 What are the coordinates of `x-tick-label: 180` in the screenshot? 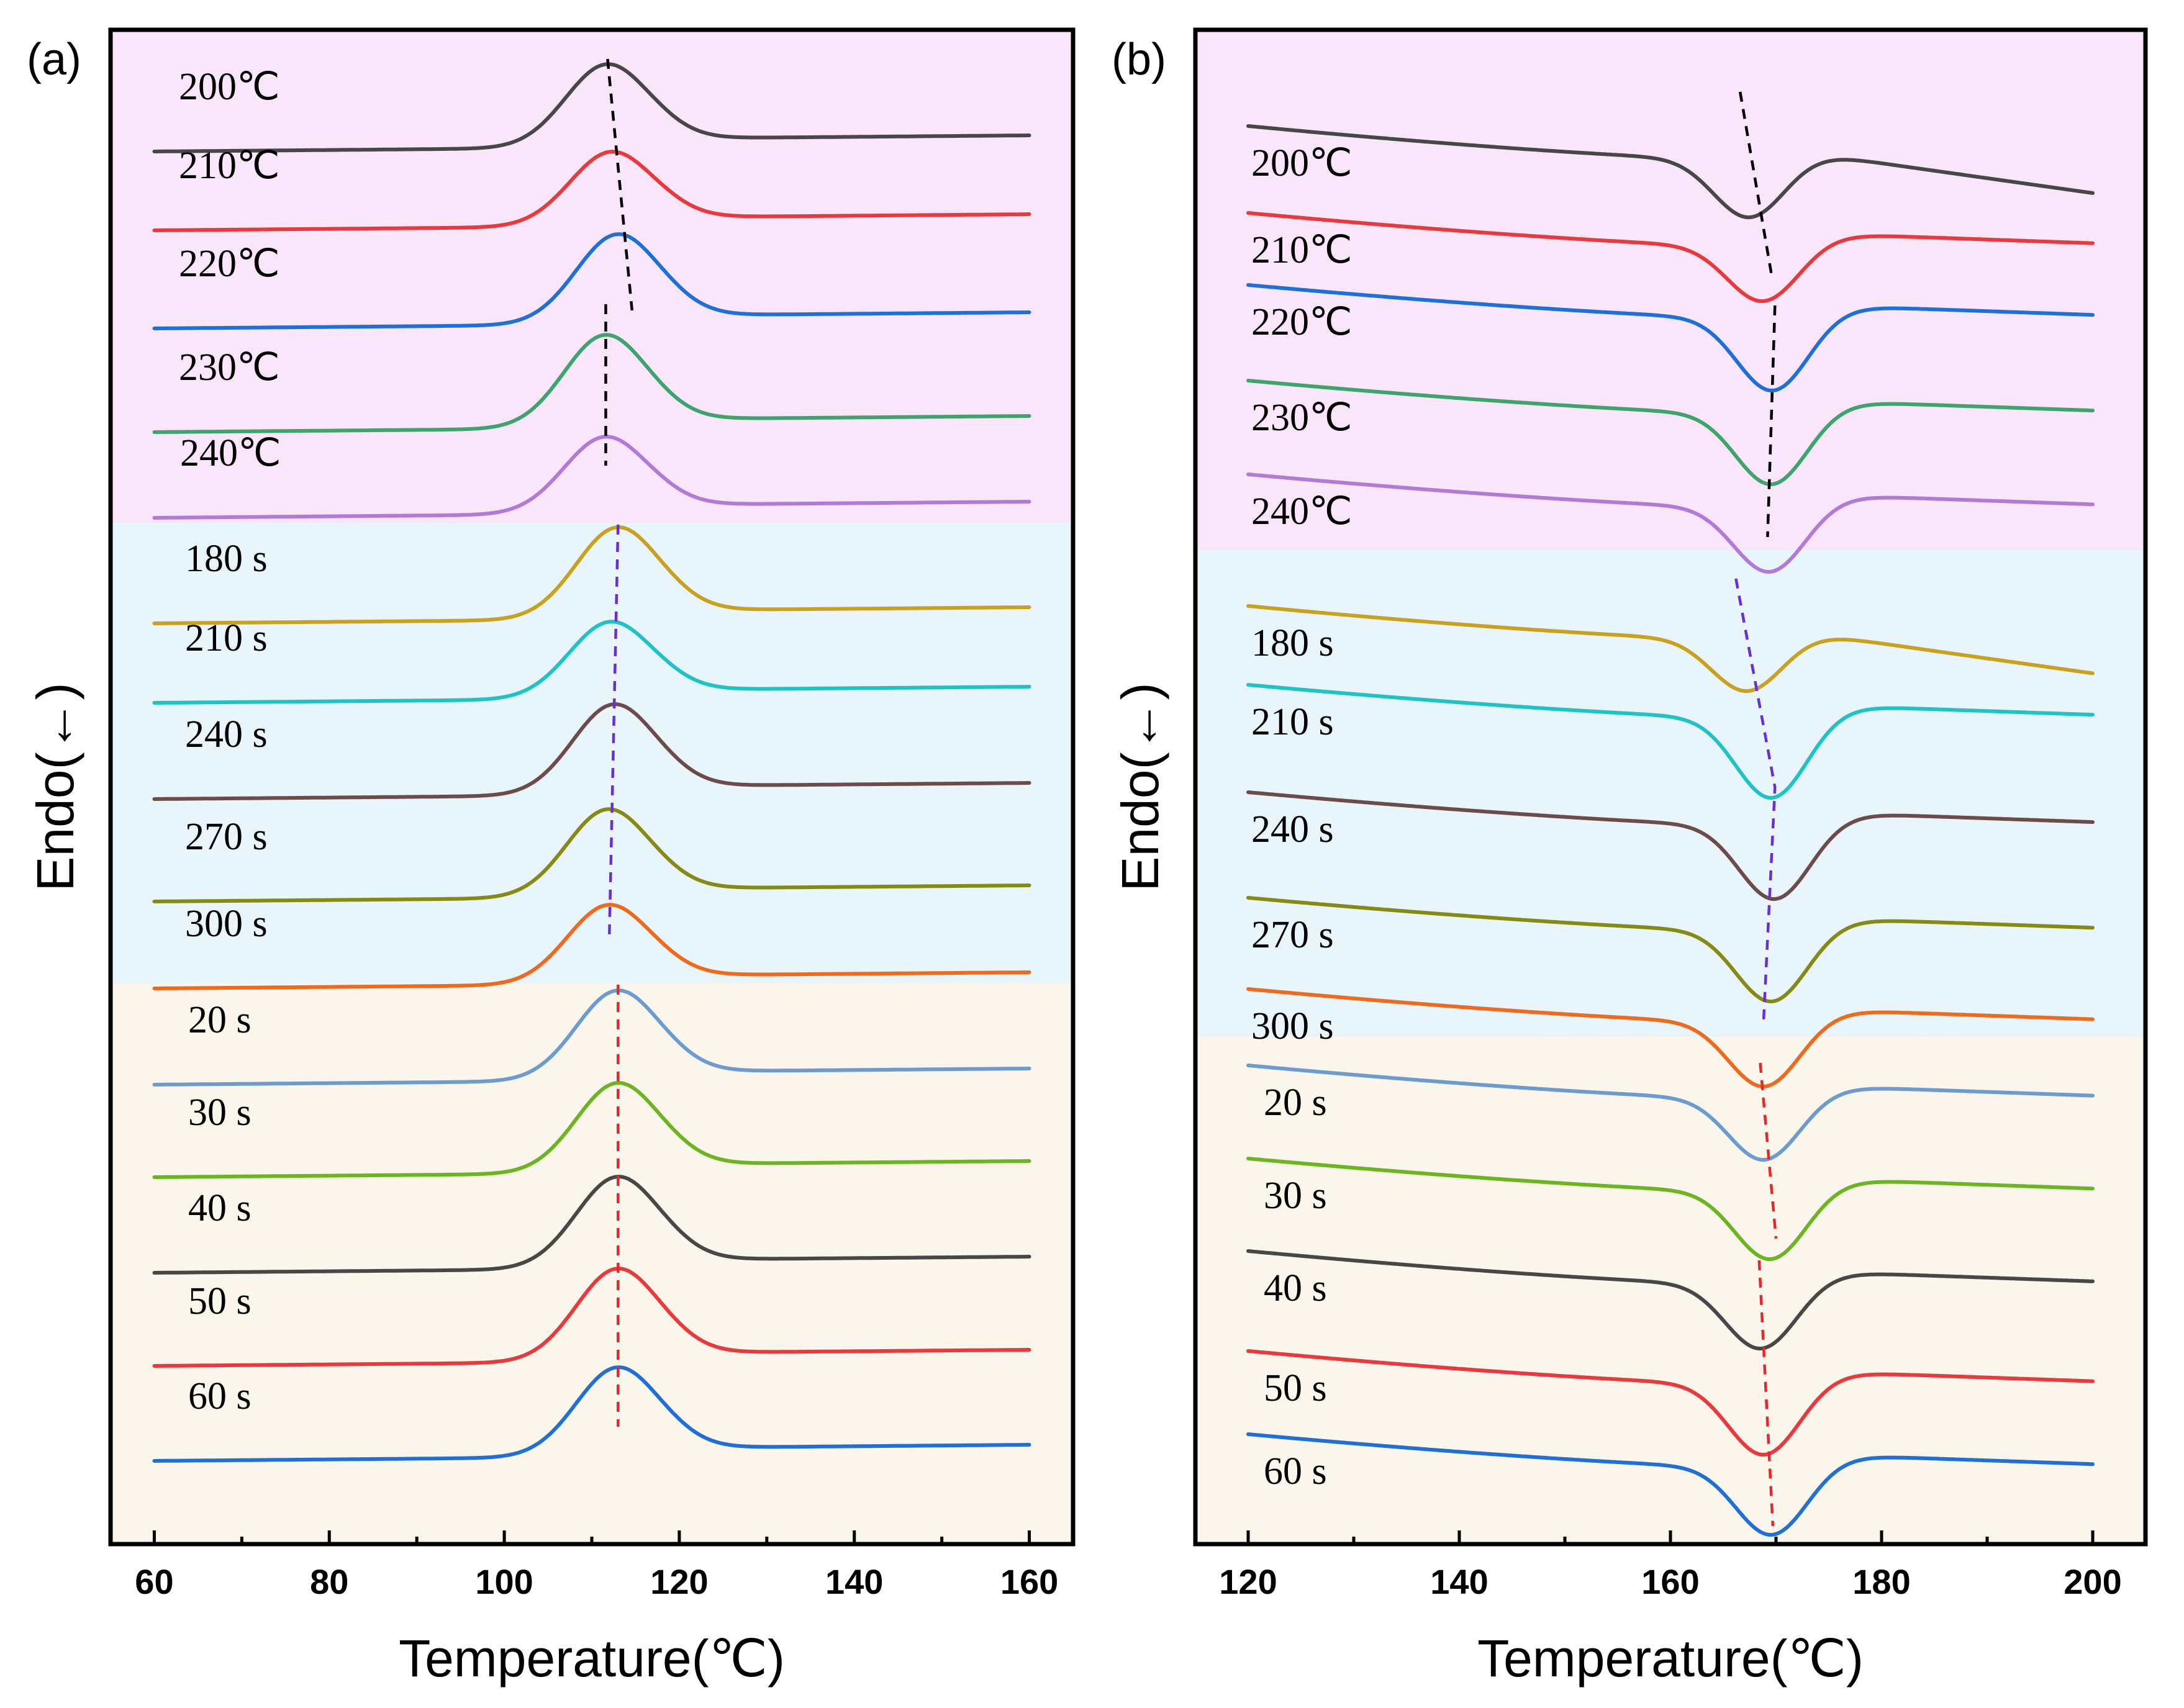 It's located at (1881, 1581).